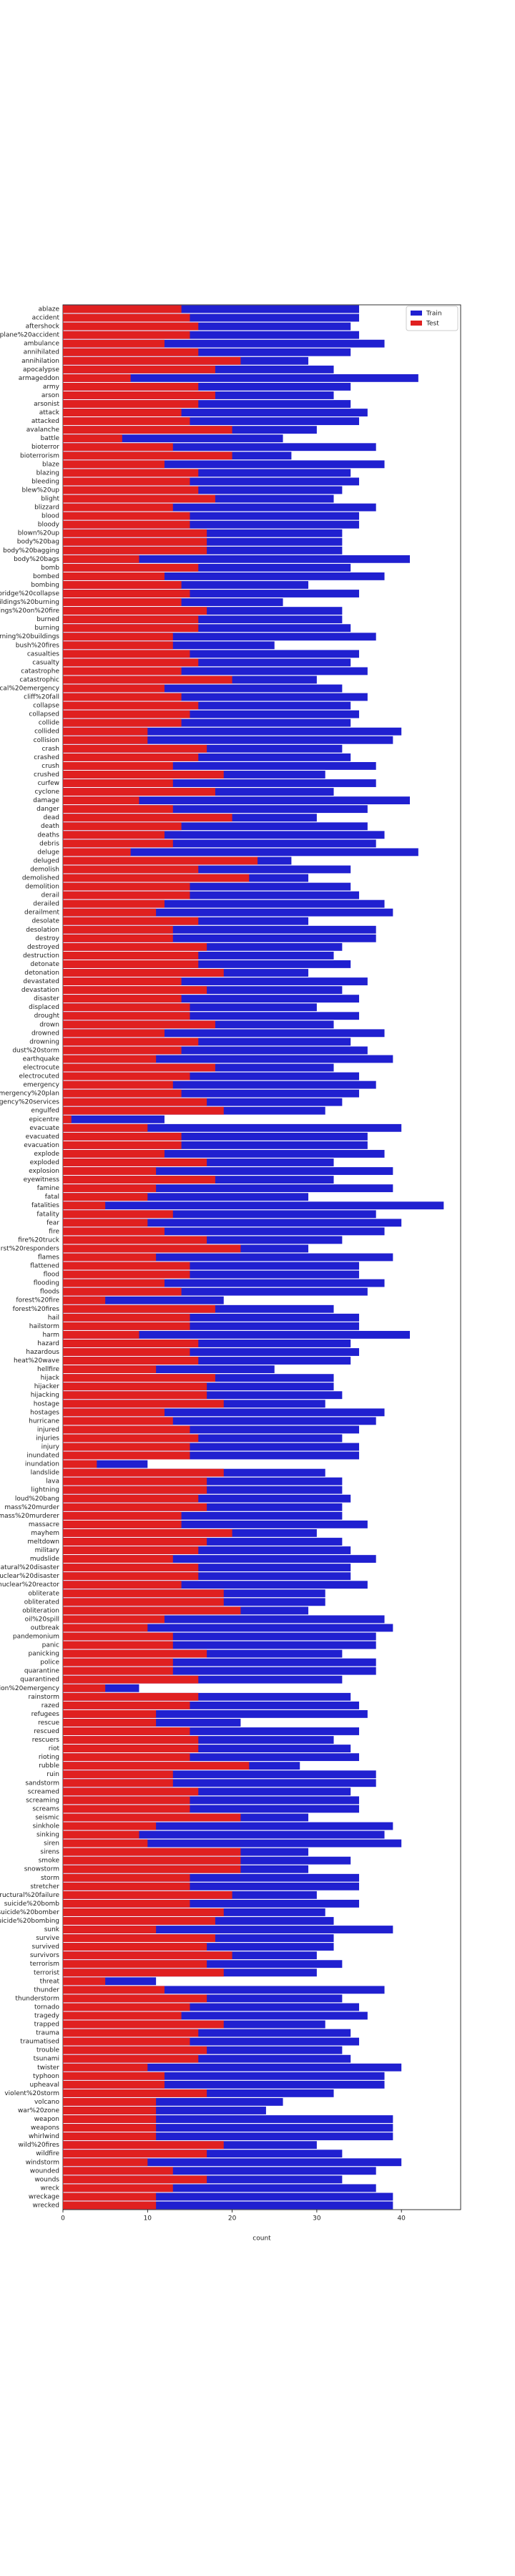 The height and width of the screenshot is (2576, 515). Describe the element at coordinates (41, 370) in the screenshot. I see `y-tick-label: apocalypse` at that location.